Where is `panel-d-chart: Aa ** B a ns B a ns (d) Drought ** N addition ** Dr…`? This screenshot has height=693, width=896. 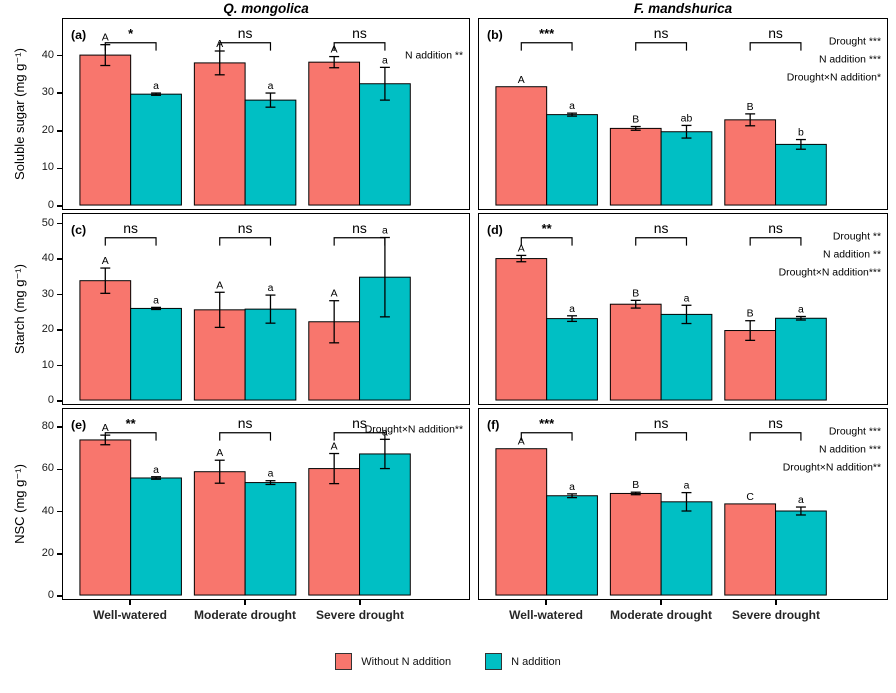
panel-d-chart: Aa ** B a ns B a ns (d) Drought ** N addition ** Dr… is located at coordinates (684, 310).